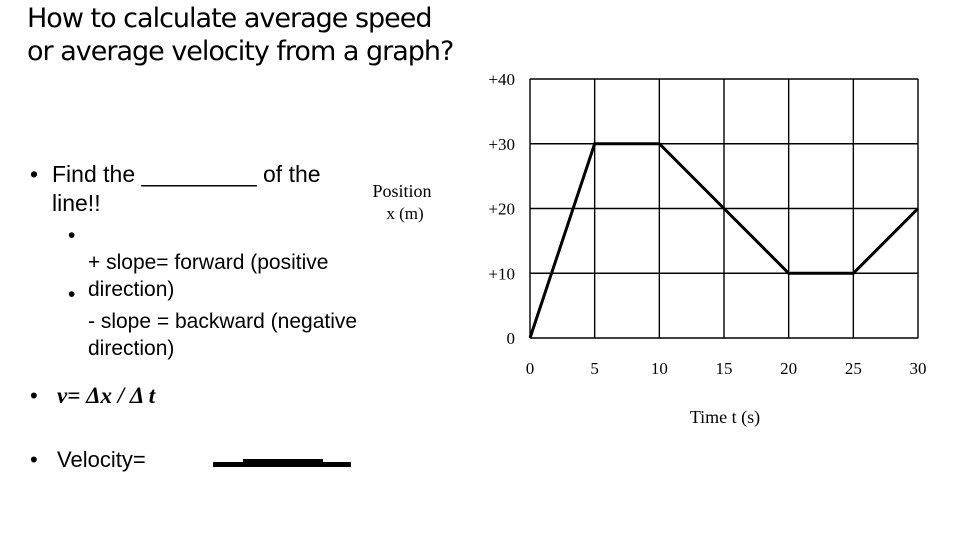 This screenshot has height=540, width=960. What do you see at coordinates (282, 464) in the screenshot?
I see `velocity-answer-line` at bounding box center [282, 464].